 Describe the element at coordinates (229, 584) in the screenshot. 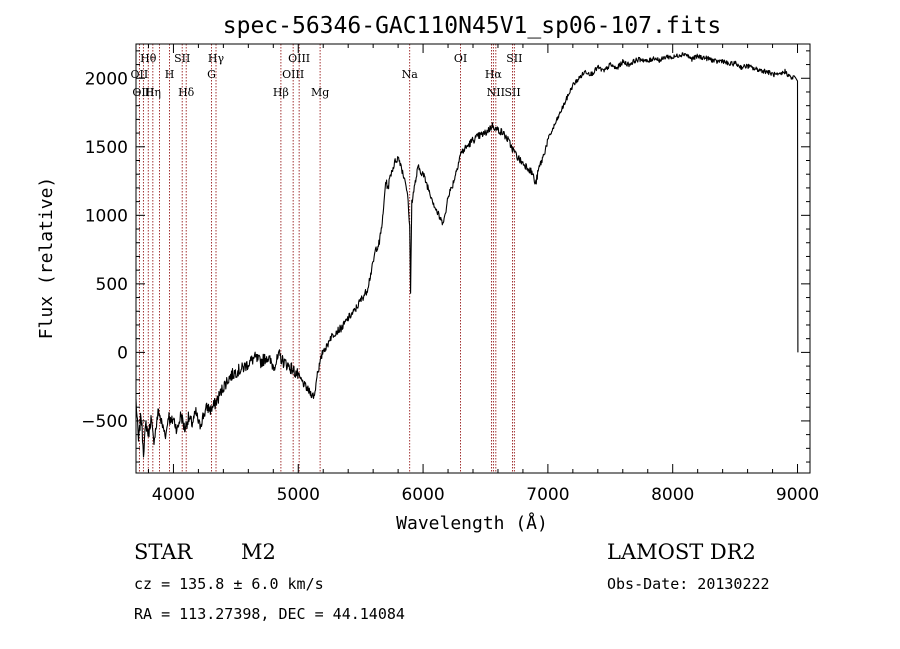

I see `redshift-cz: cz = 135.8 ± 6.0 km/s` at that location.